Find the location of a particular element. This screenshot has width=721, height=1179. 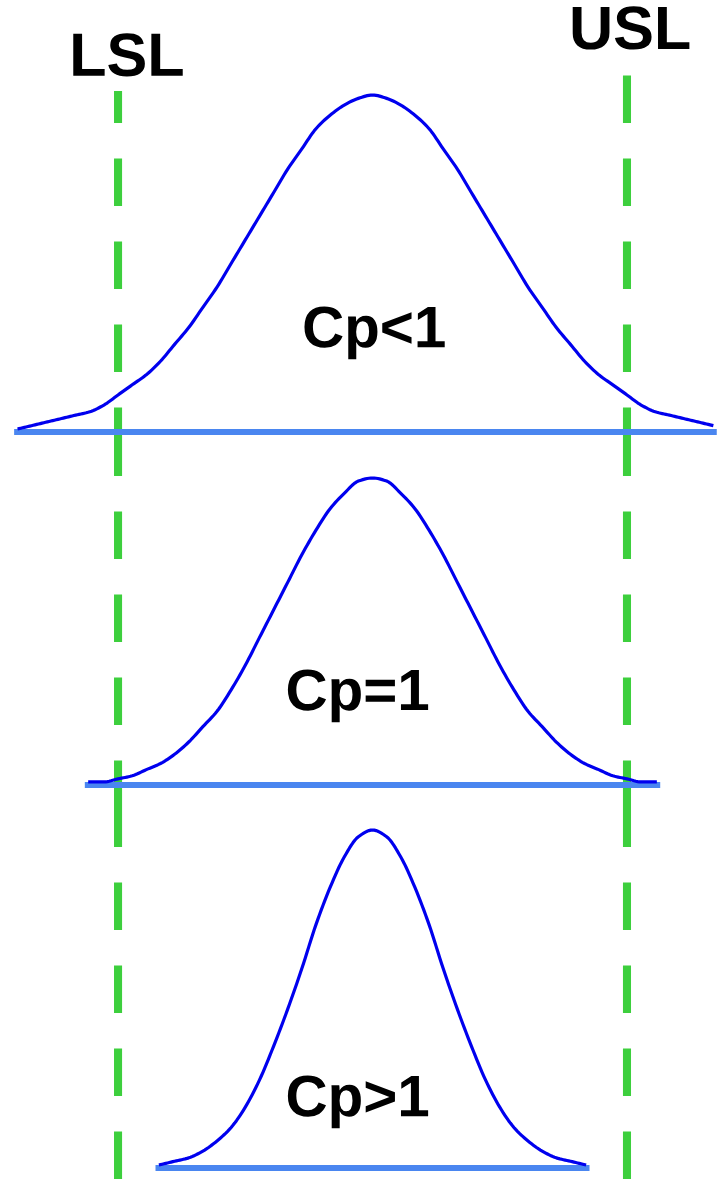

text: USL is located at coordinates (631, 28).